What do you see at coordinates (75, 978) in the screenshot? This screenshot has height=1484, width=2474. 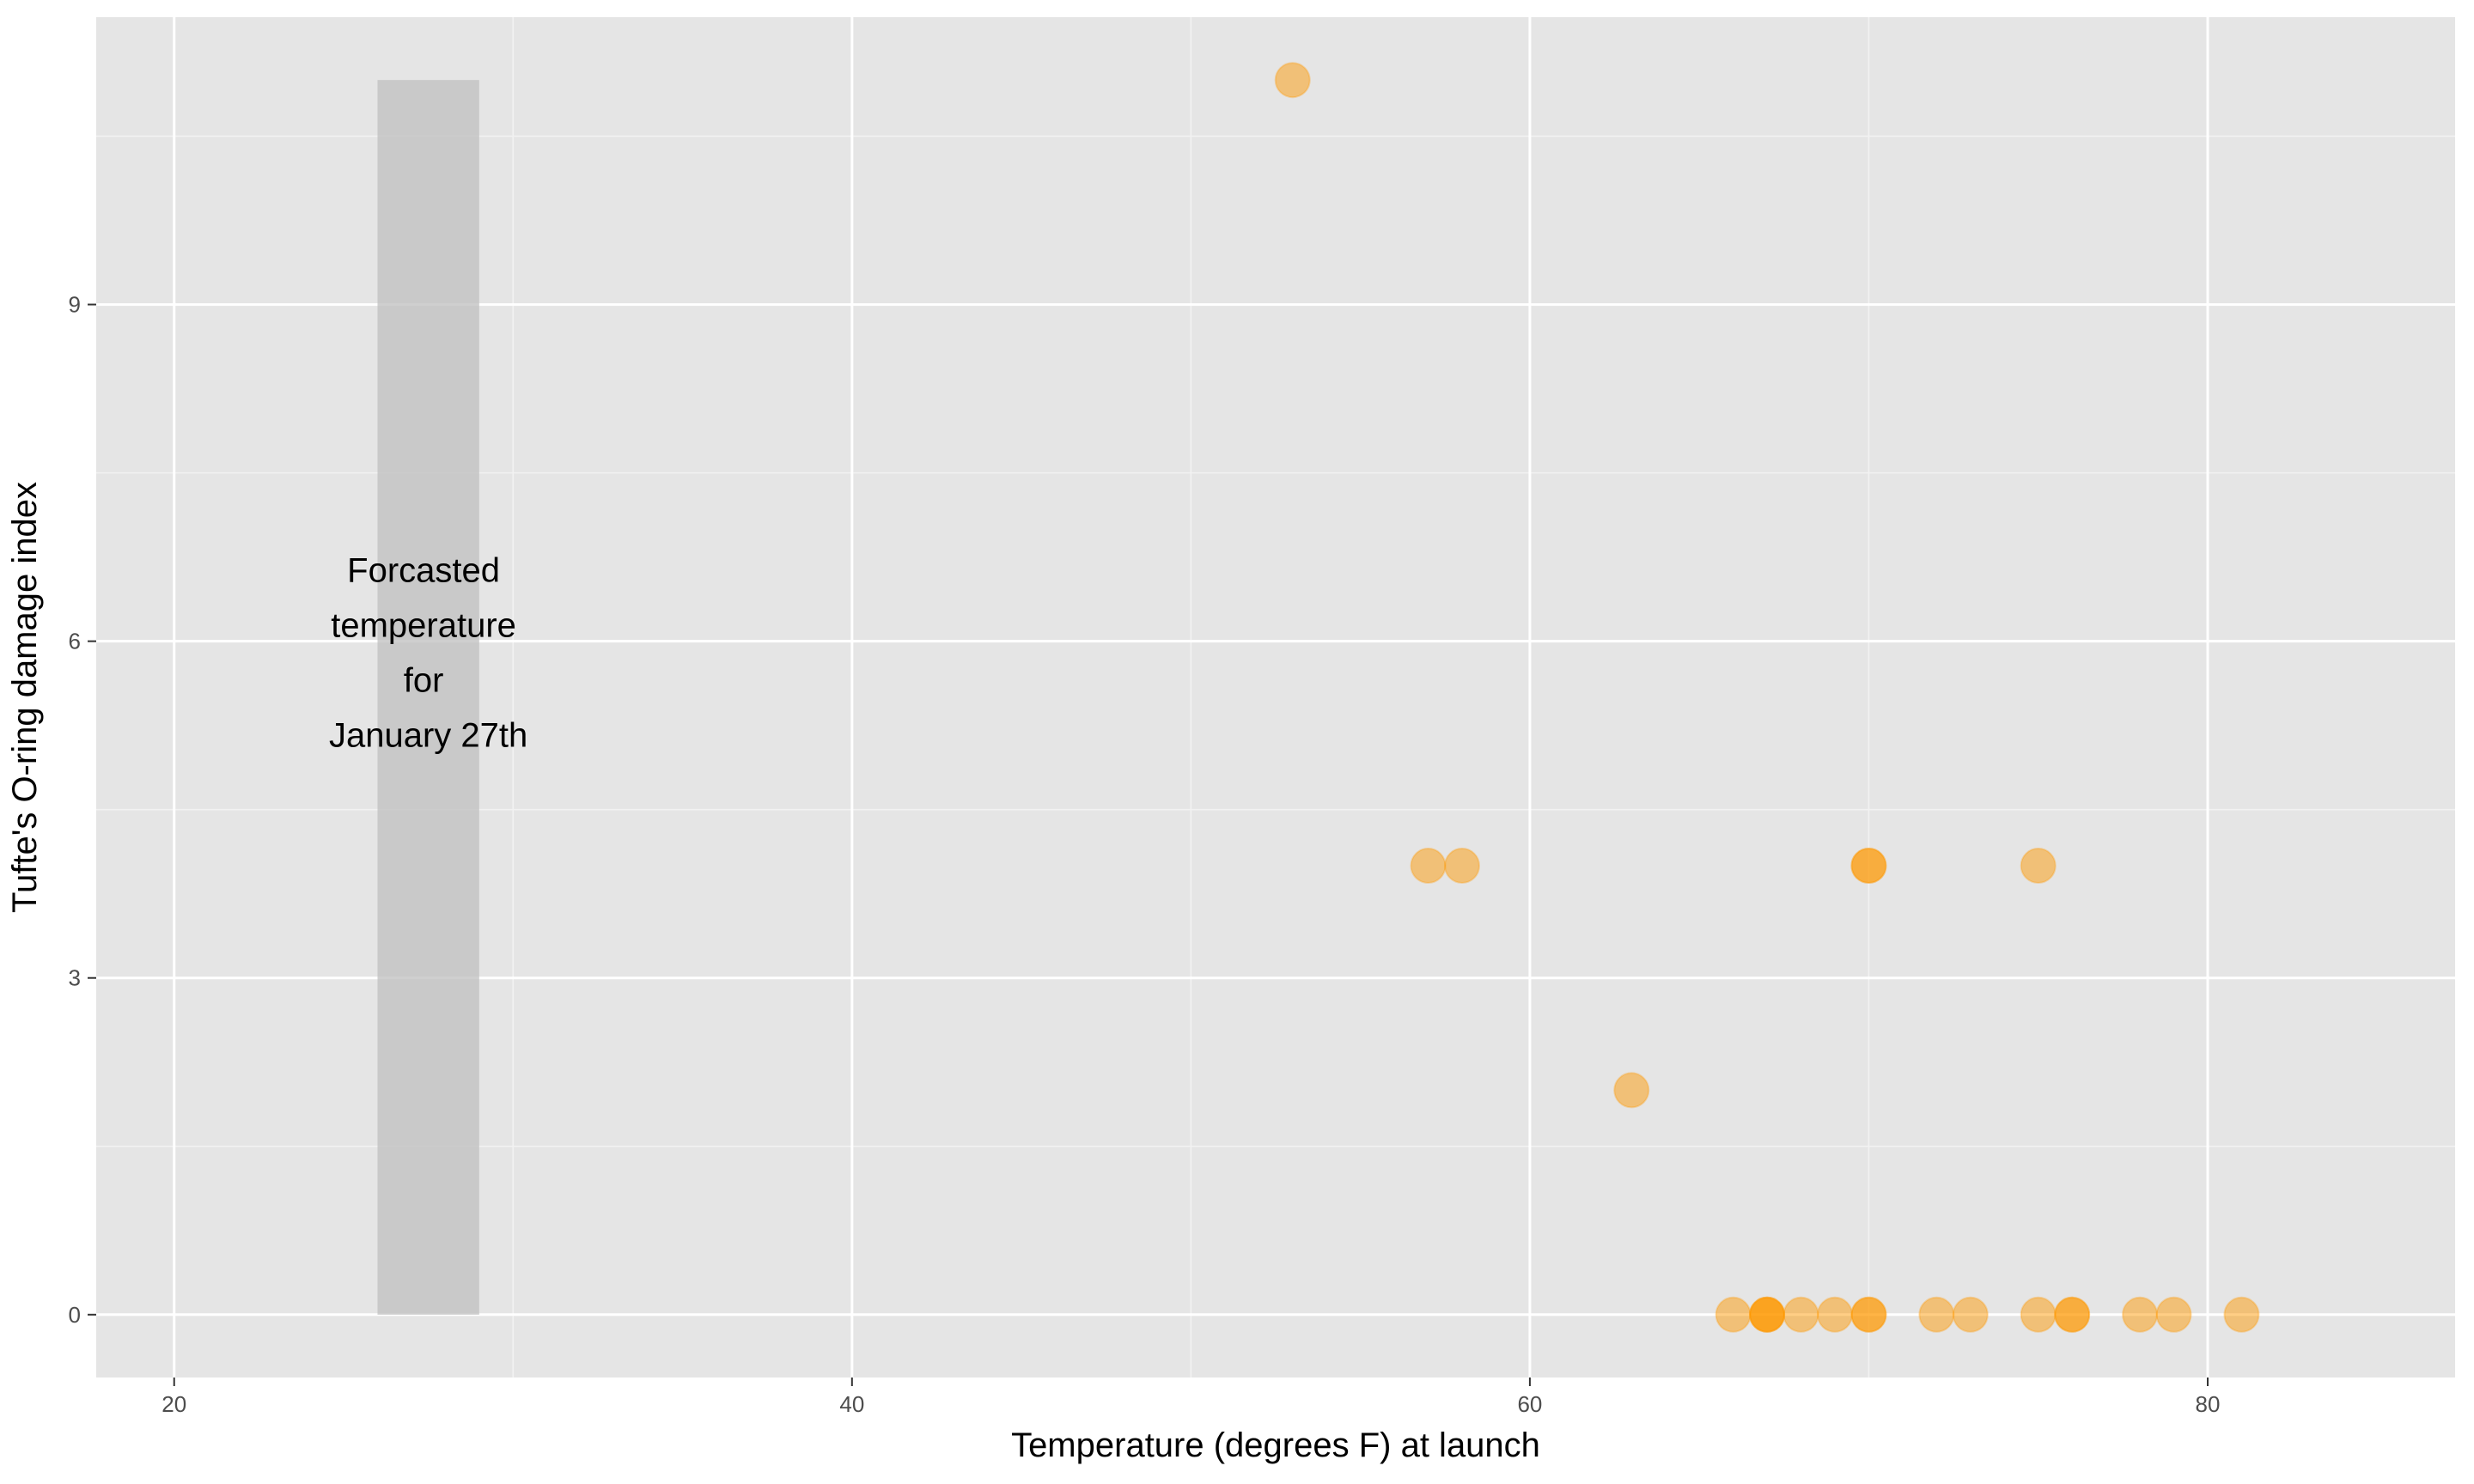 I see `y-tick-label: 3` at bounding box center [75, 978].